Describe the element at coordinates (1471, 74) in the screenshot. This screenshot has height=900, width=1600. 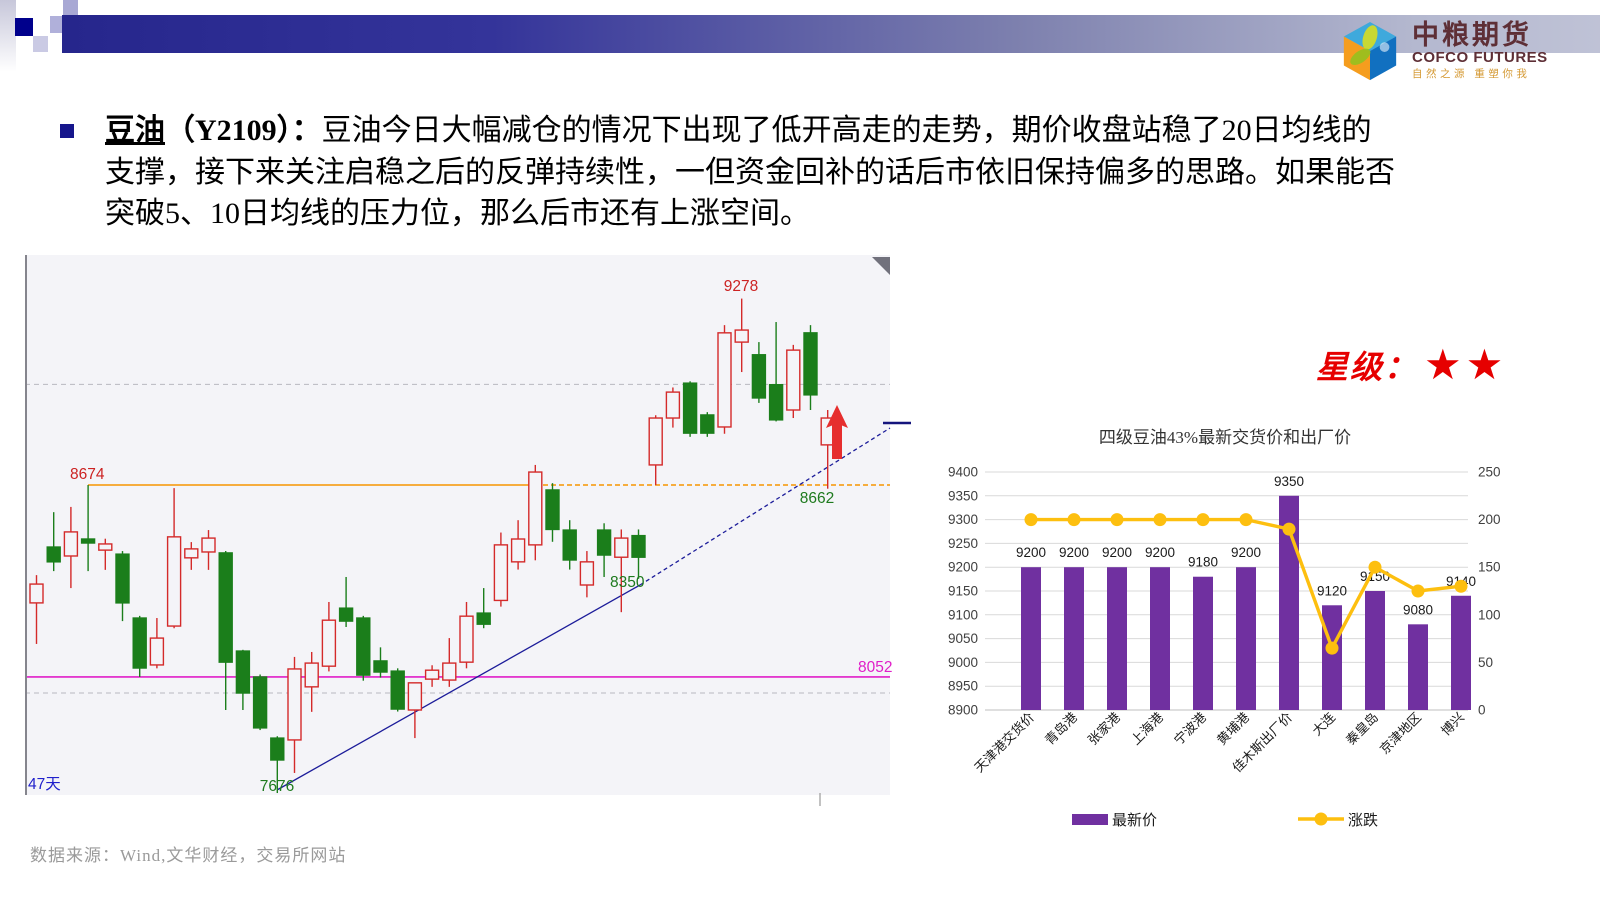
I see `logo-tagline: 自然之源 重塑你我` at that location.